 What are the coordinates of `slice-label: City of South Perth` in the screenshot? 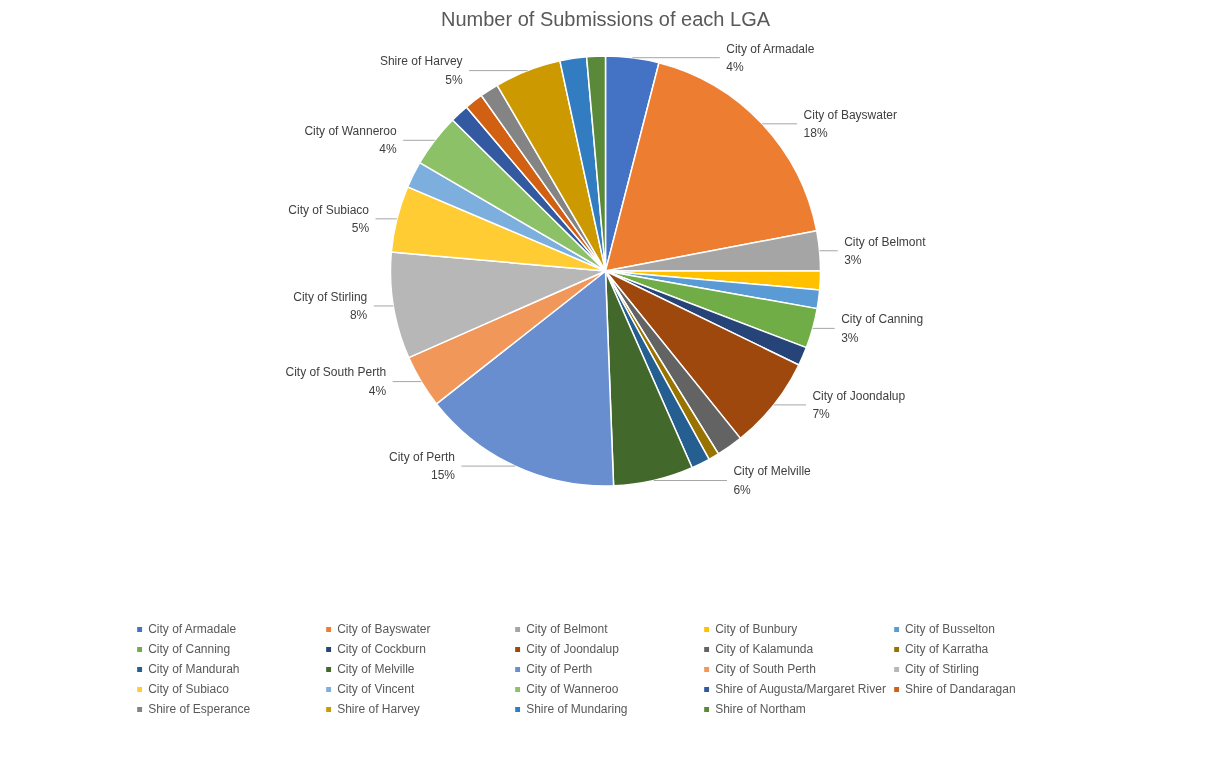 It's located at (336, 372).